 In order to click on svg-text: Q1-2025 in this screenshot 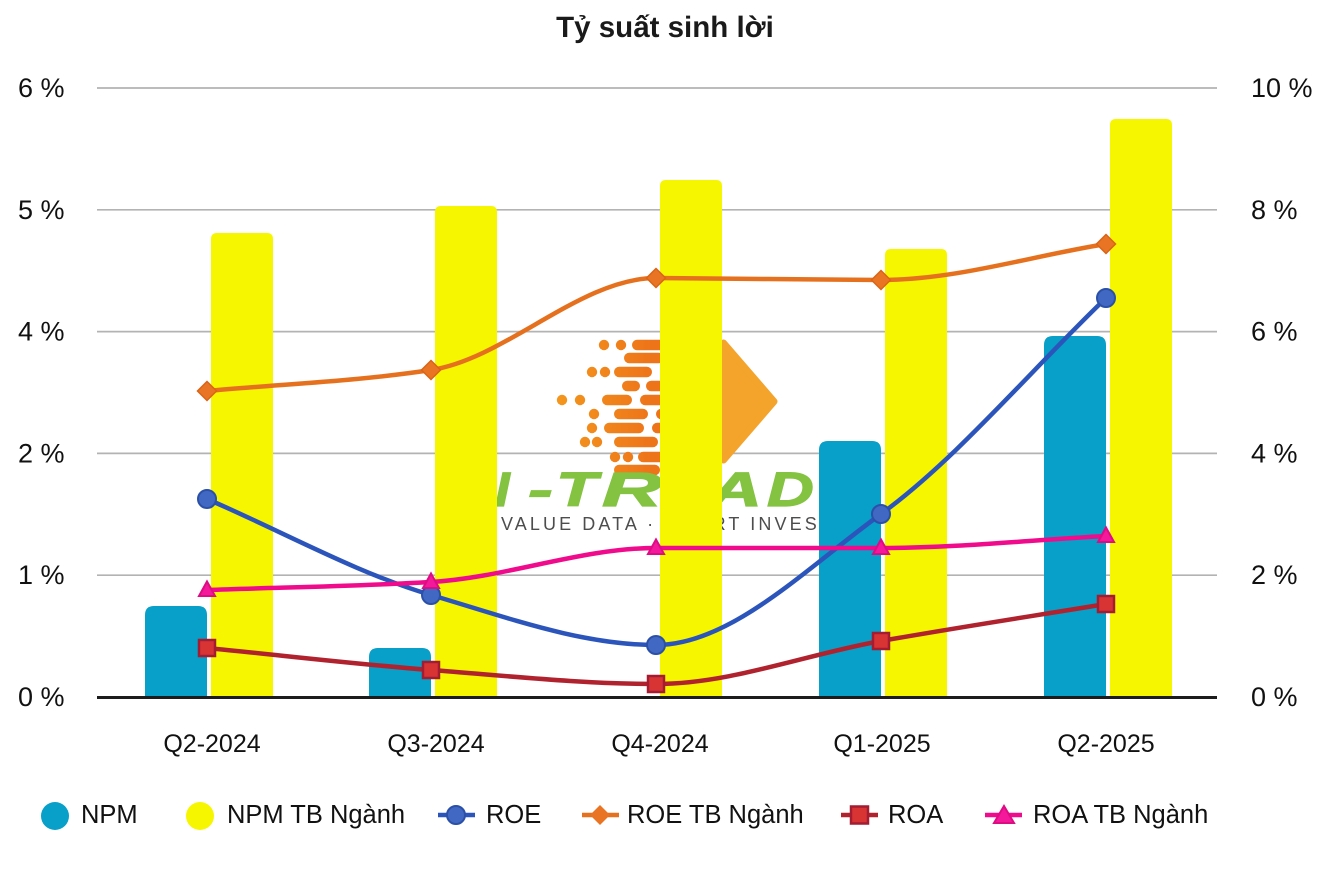, I will do `click(881, 744)`.